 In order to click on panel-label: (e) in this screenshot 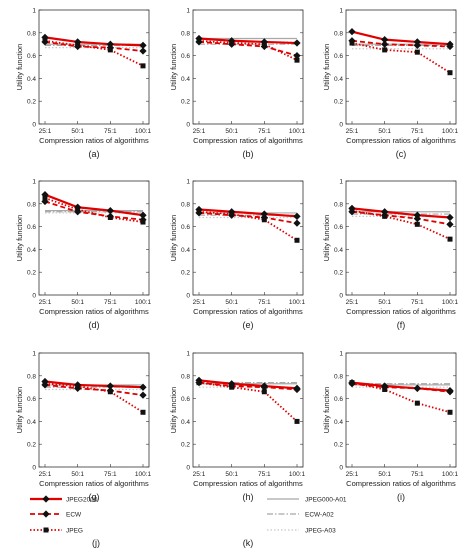, I will do `click(248, 325)`.